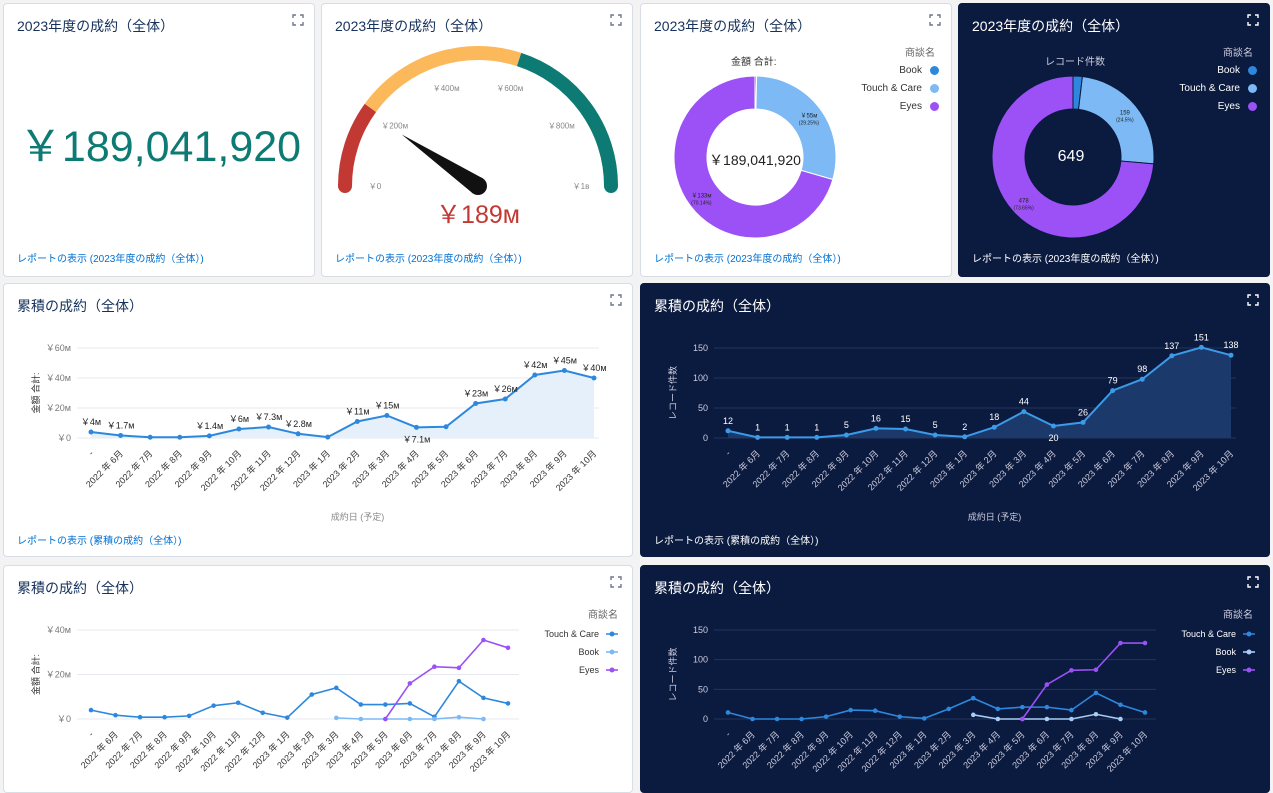 This screenshot has width=1273, height=793. What do you see at coordinates (478, 120) in the screenshot?
I see `gauge-chart: ￥0 ￥200м ￥400м ￥600м ￥800м ￥1в` at bounding box center [478, 120].